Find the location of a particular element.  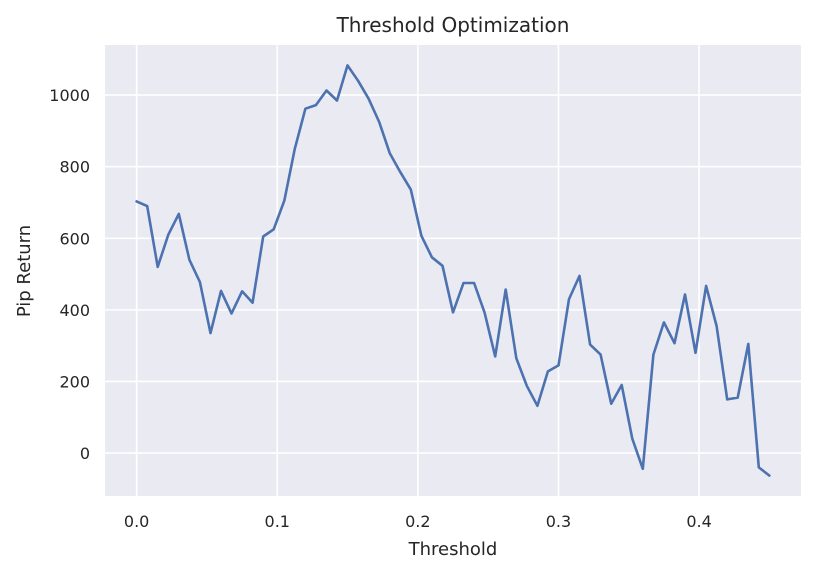

x-tick-label: 0.3 is located at coordinates (558, 521).